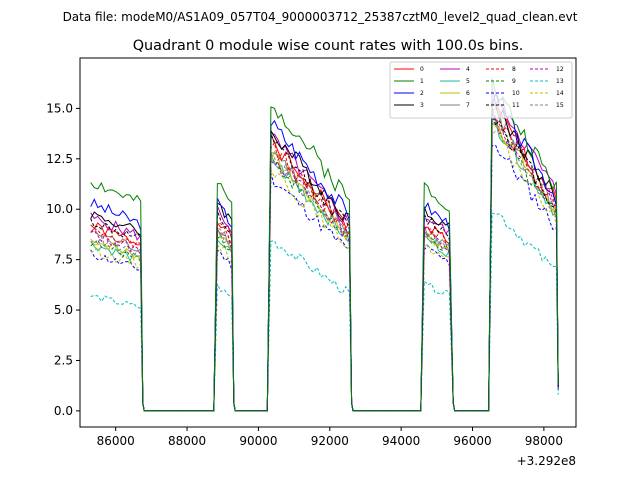  I want to click on y-tick-label: 10.0, so click(59, 209).